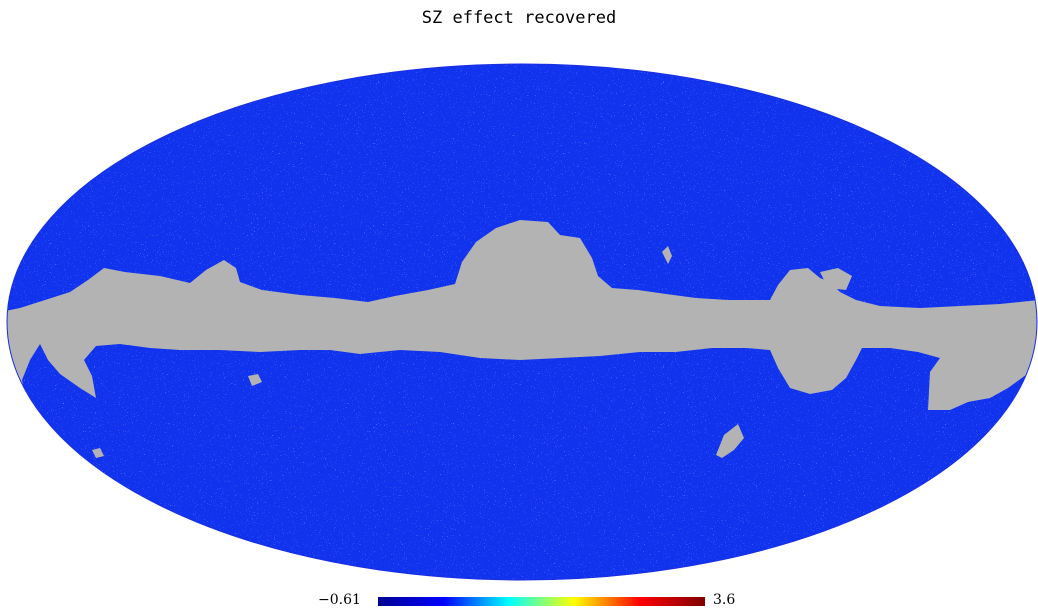 This screenshot has width=1038, height=614. What do you see at coordinates (541, 601) in the screenshot?
I see `colorbar` at bounding box center [541, 601].